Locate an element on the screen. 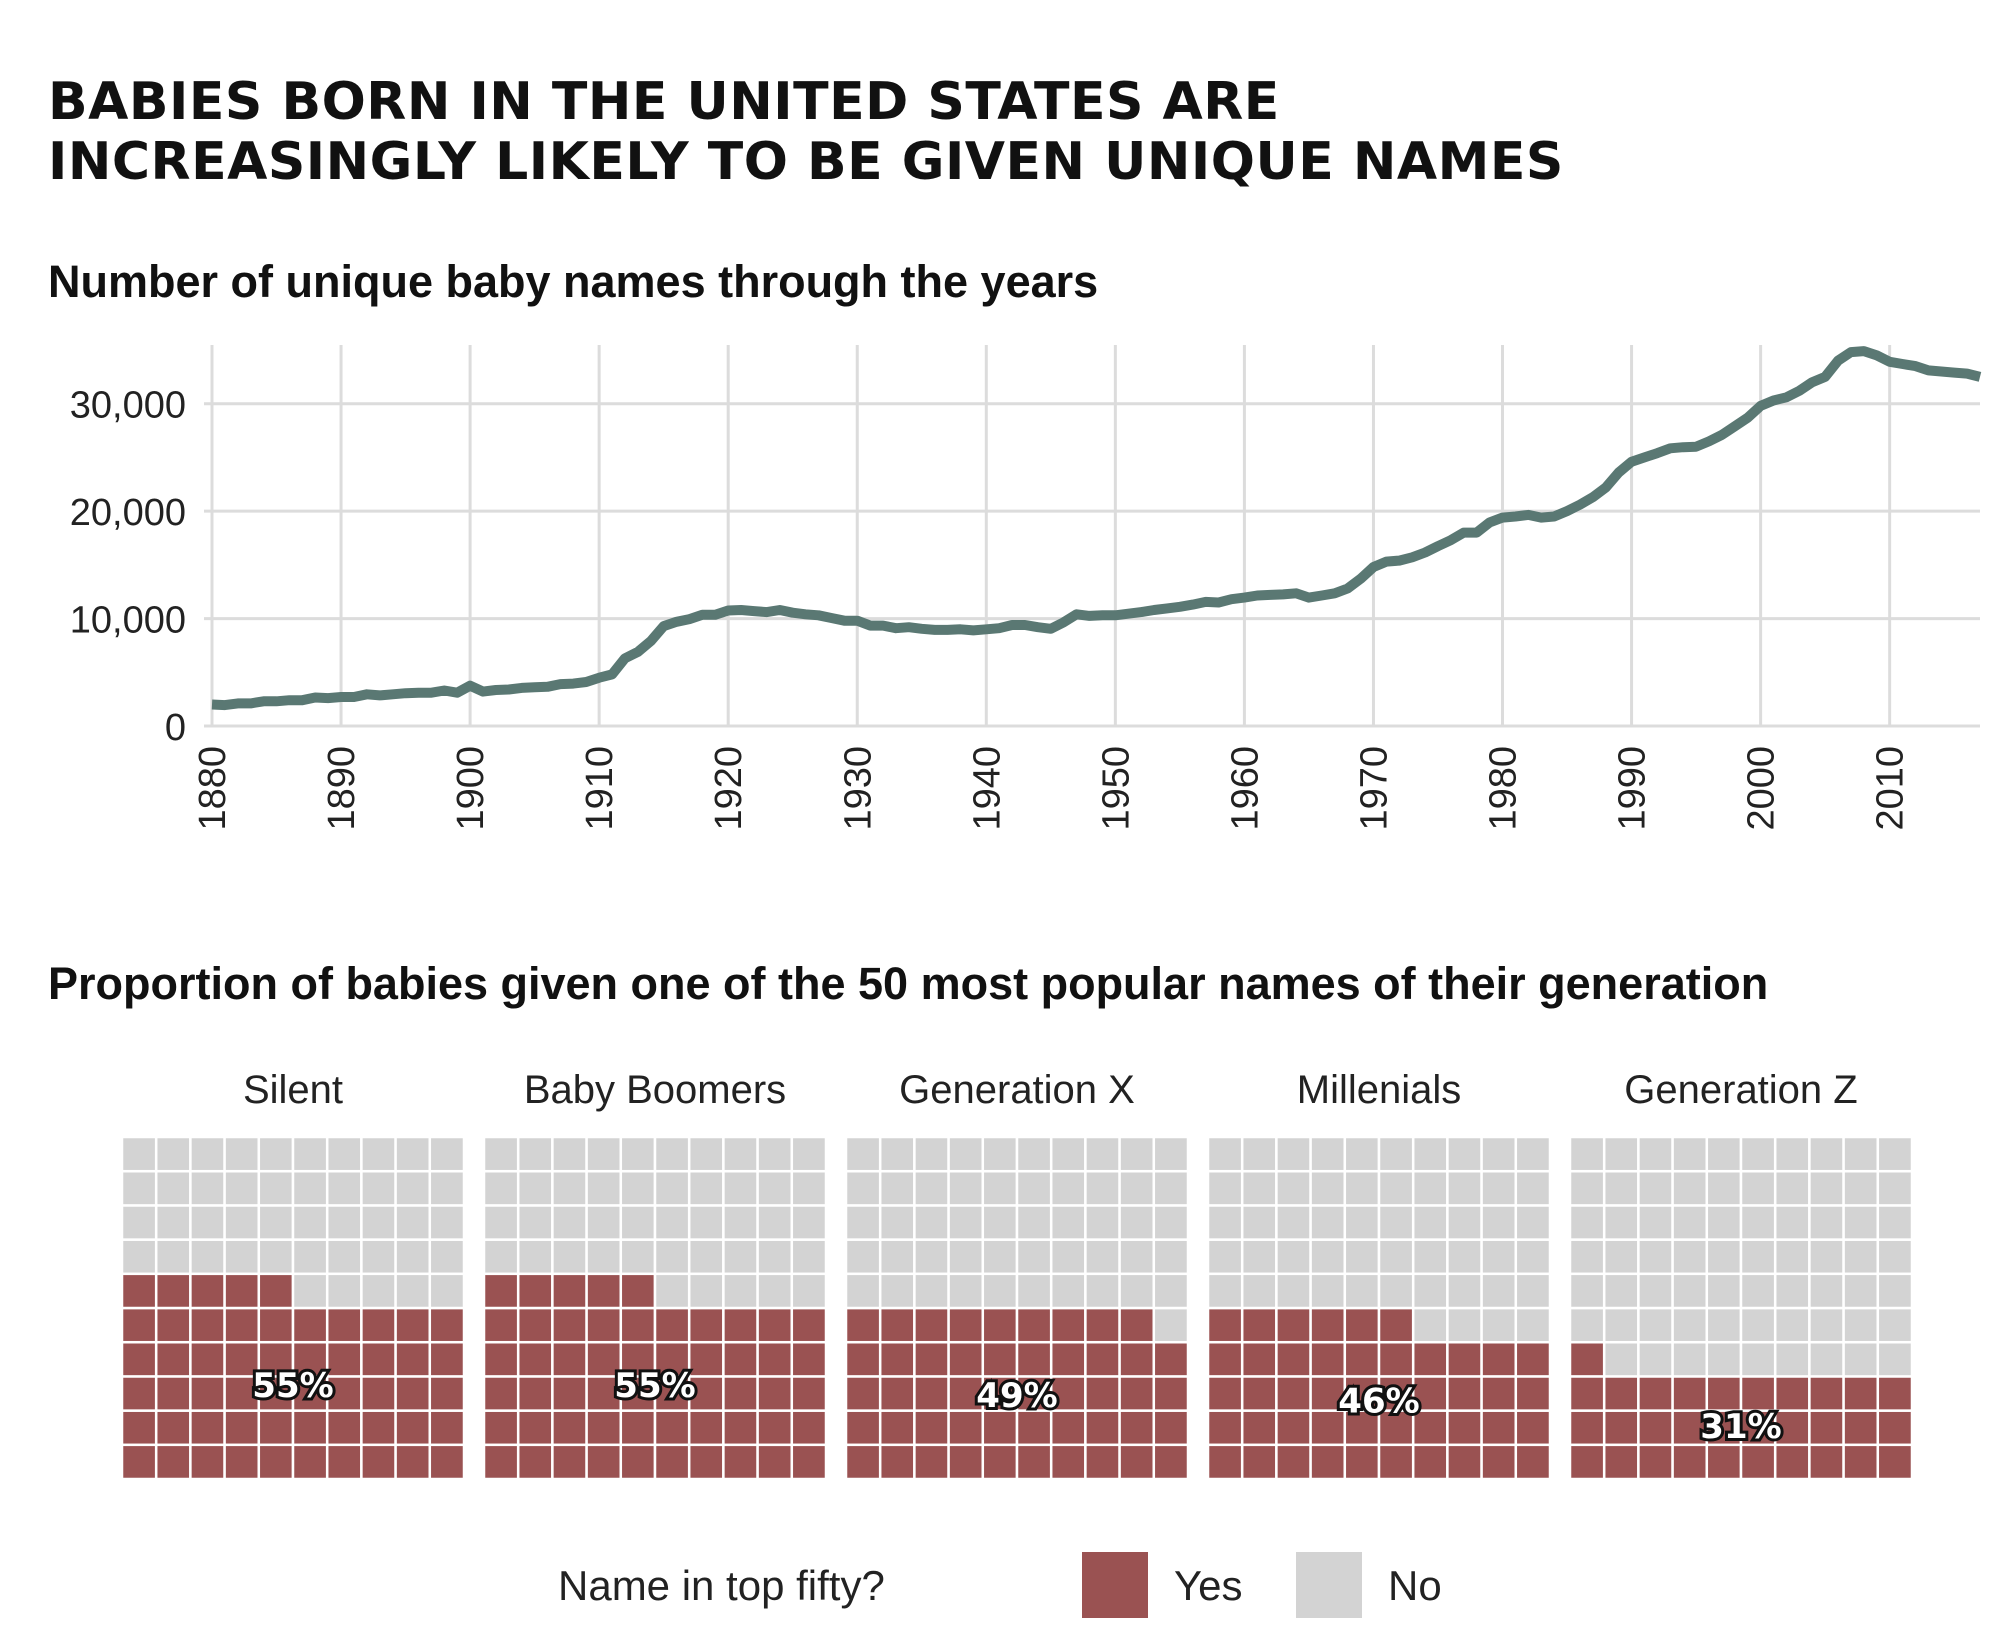 This screenshot has width=2010, height=1650. facet-label: Baby Boomers is located at coordinates (655, 1090).